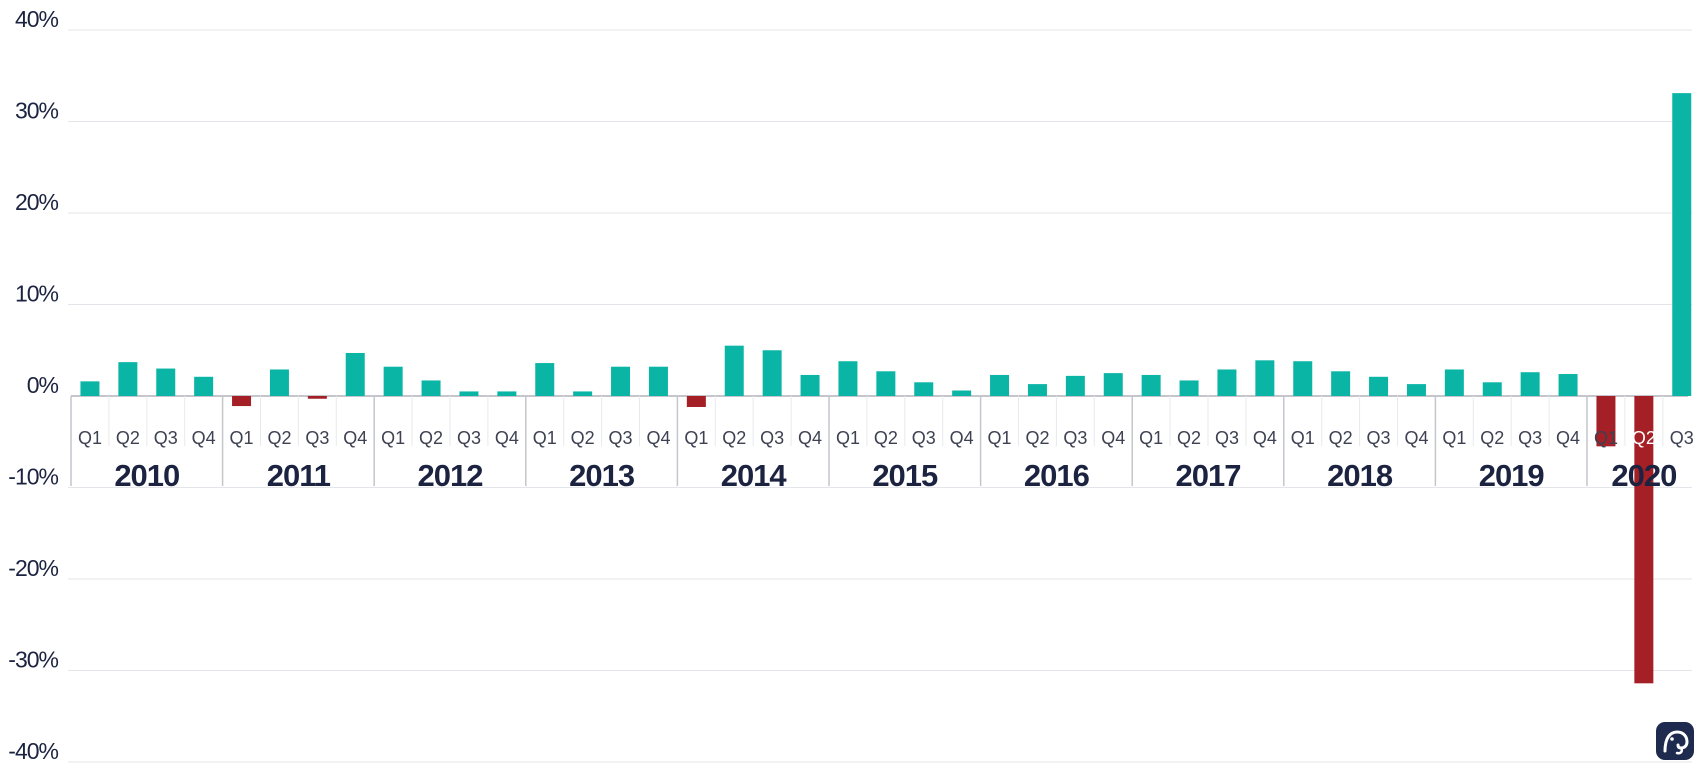 This screenshot has width=1701, height=768. Describe the element at coordinates (450, 475) in the screenshot. I see `year-label: 2012` at that location.